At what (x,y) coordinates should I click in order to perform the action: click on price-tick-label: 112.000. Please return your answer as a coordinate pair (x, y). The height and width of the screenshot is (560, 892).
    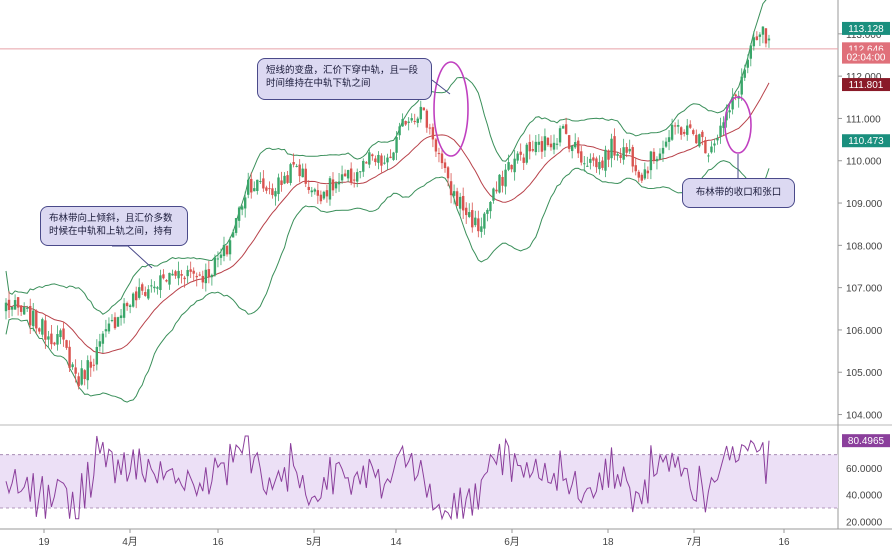
    Looking at the image, I should click on (864, 77).